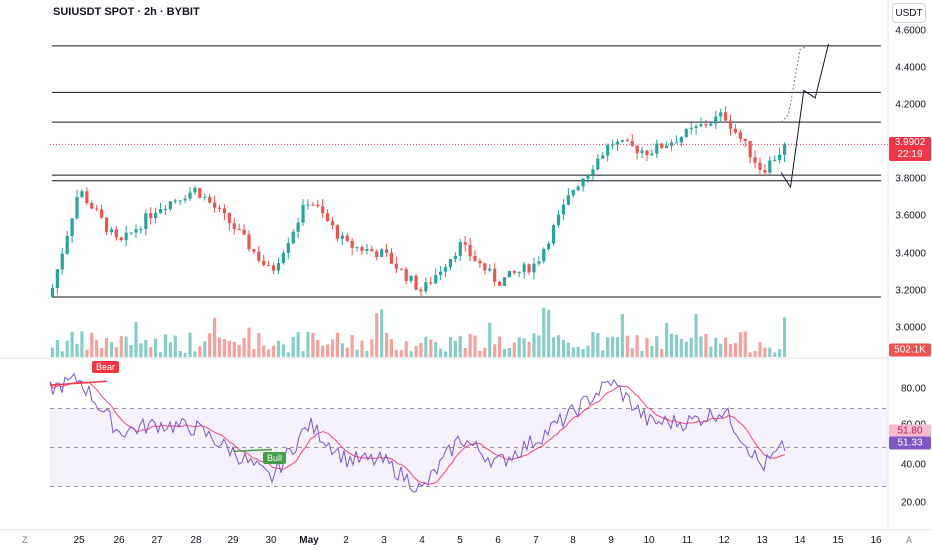 The height and width of the screenshot is (550, 932). What do you see at coordinates (909, 13) in the screenshot?
I see `currency-button: USDT` at bounding box center [909, 13].